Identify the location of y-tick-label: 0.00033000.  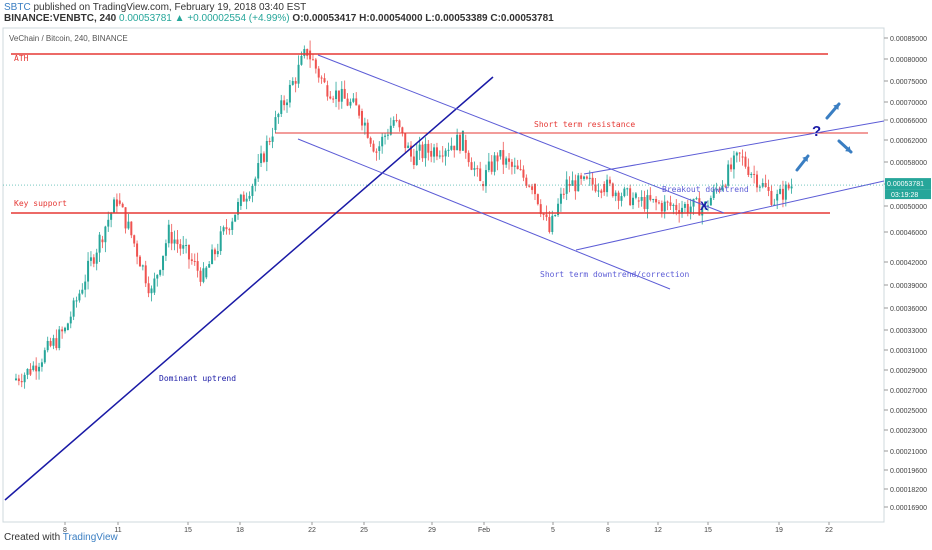
(908, 331).